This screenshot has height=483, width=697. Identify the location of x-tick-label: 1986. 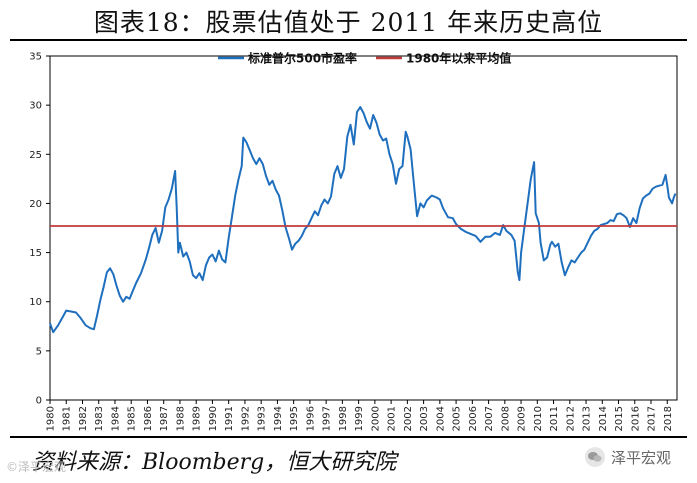
(148, 418).